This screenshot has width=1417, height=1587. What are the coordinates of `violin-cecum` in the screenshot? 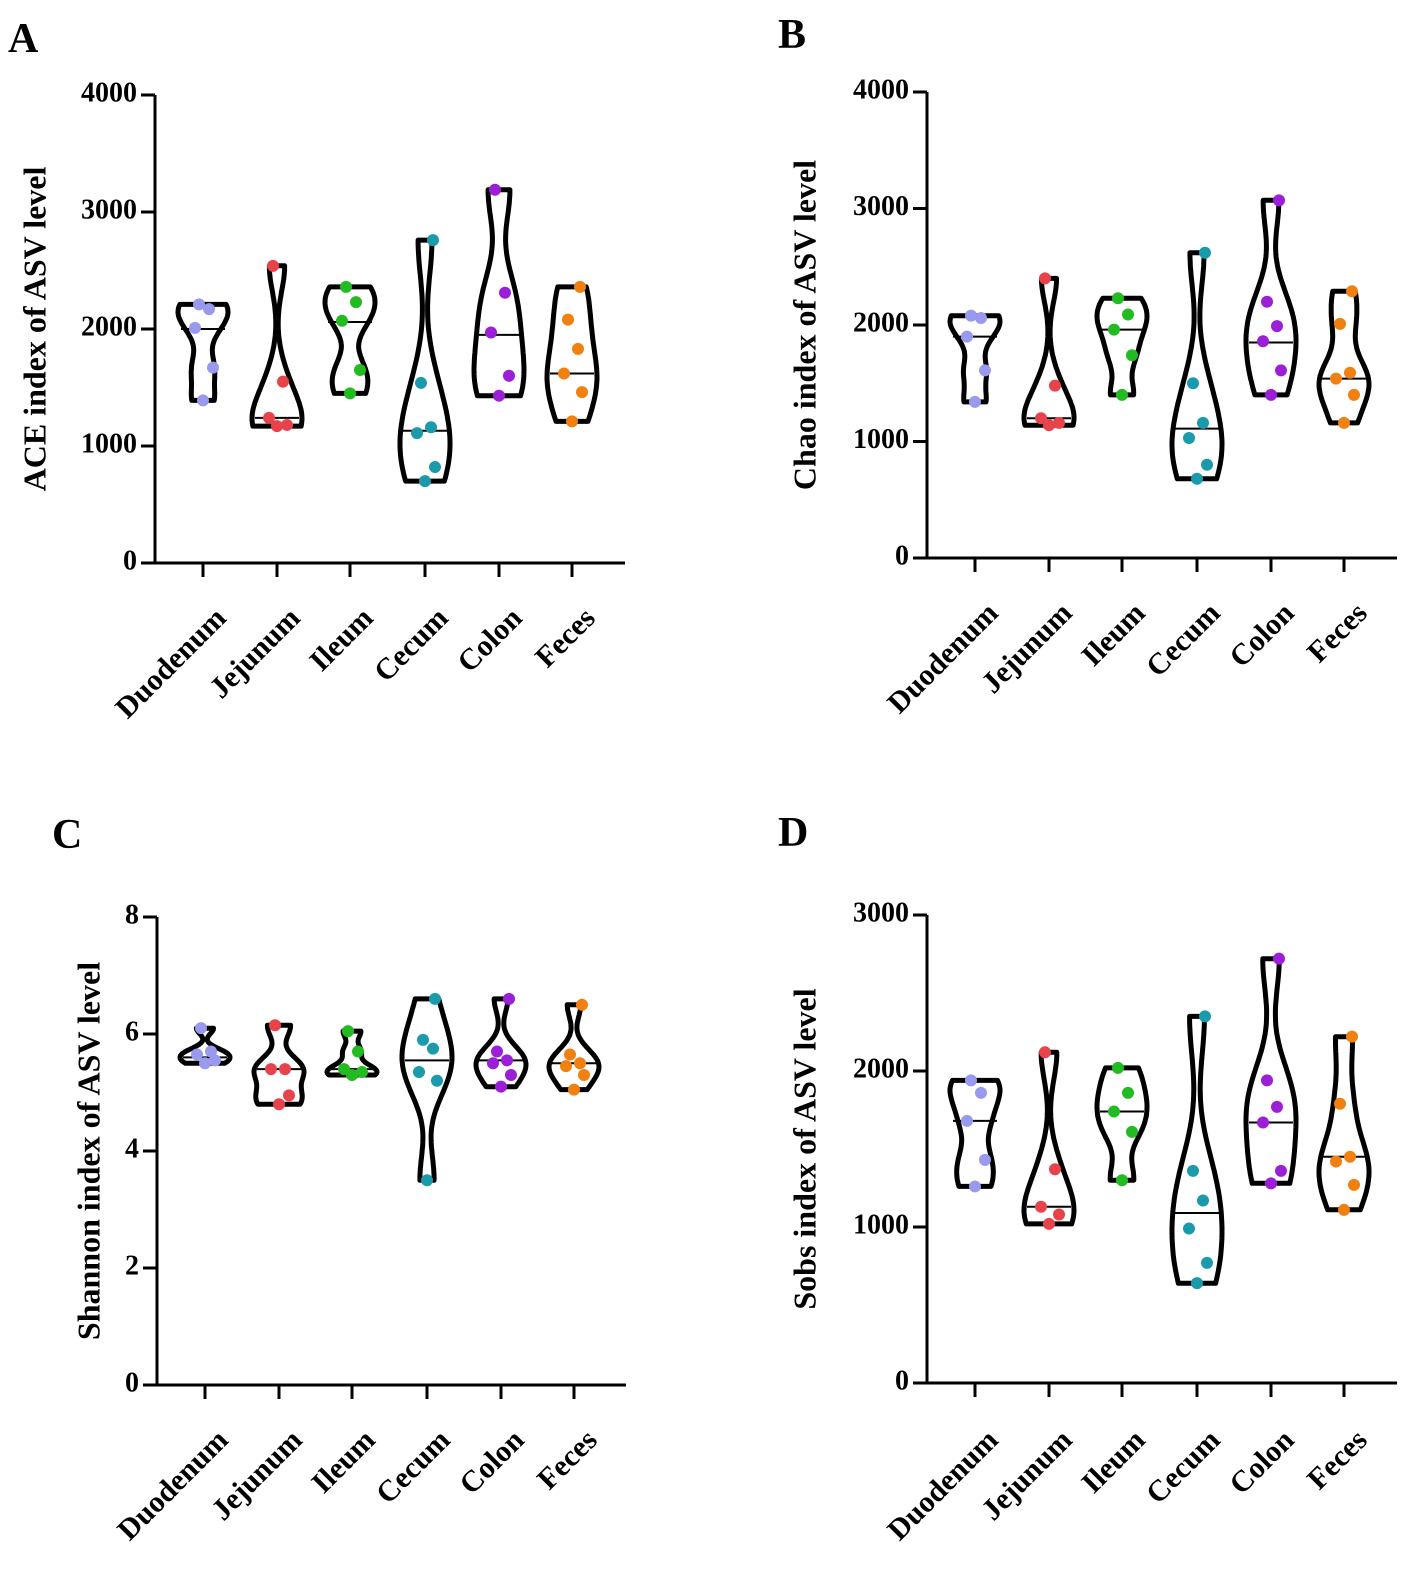 It's located at (425, 360).